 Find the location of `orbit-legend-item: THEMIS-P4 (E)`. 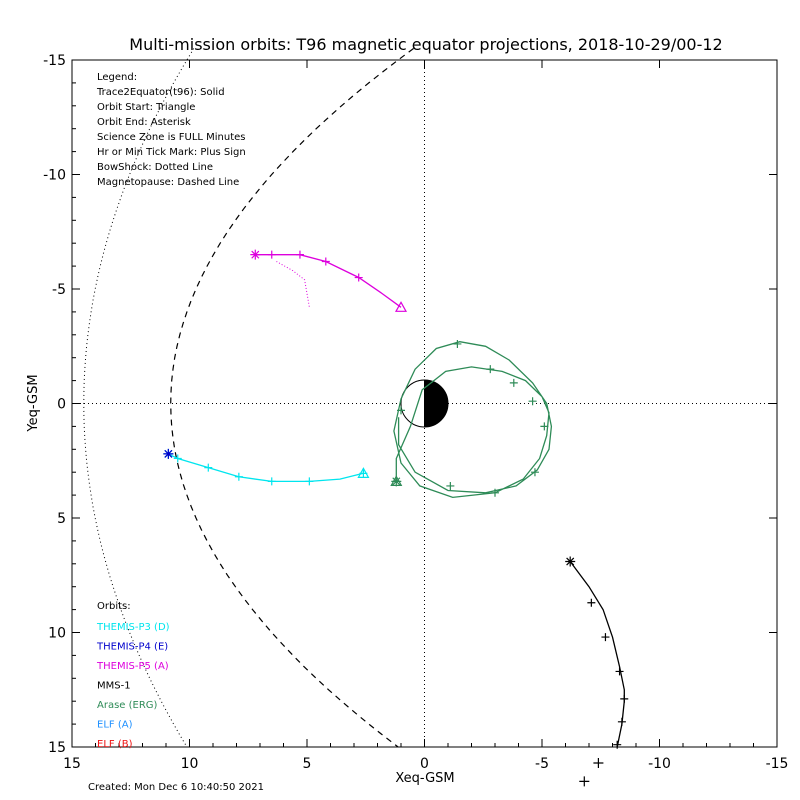

orbit-legend-item: THEMIS-P4 (E) is located at coordinates (132, 647).